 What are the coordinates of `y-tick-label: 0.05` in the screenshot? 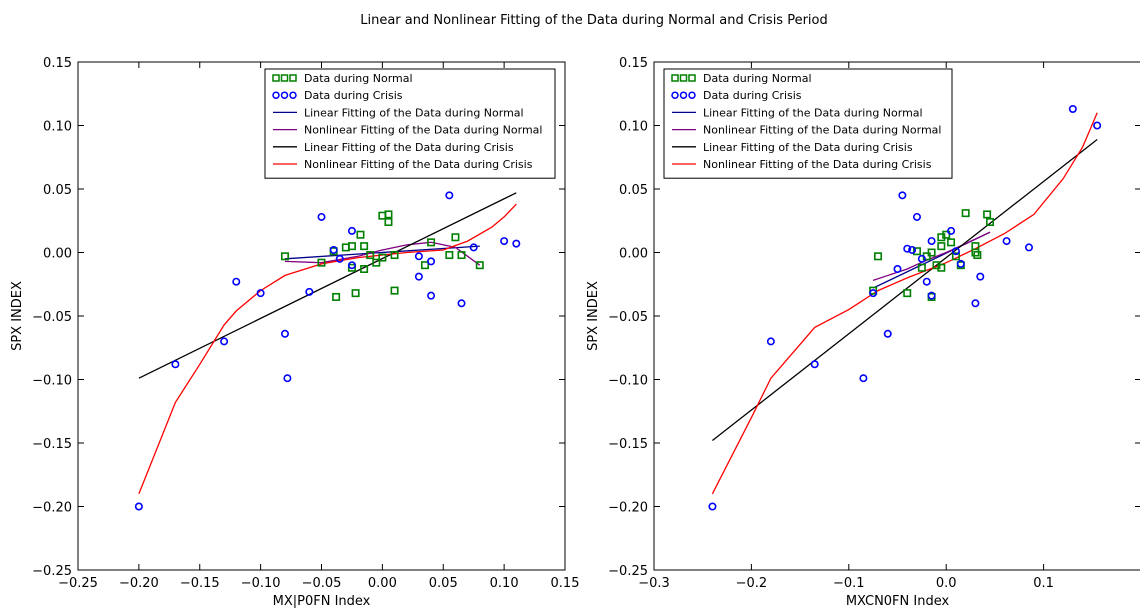 It's located at (633, 190).